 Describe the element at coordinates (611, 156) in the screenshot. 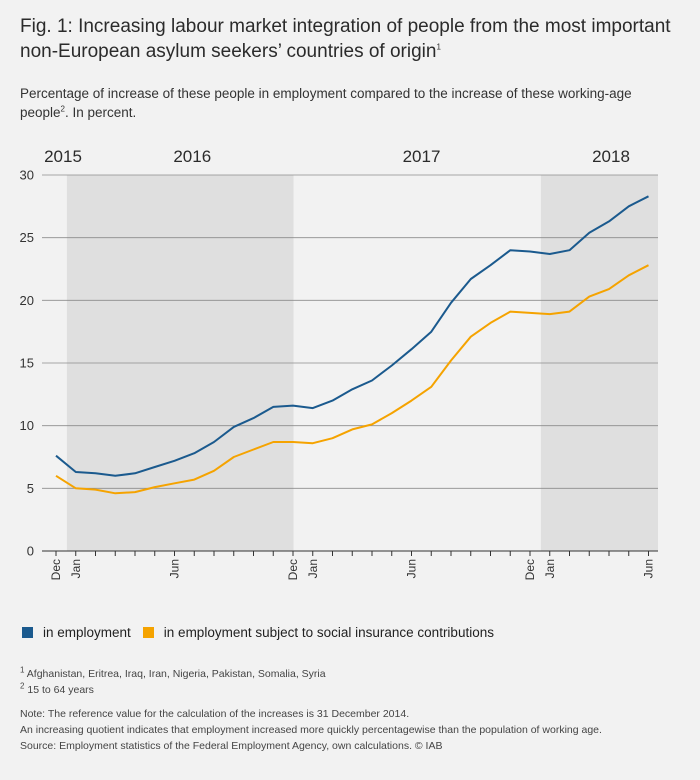

I see `year-label-2018: 2018` at that location.